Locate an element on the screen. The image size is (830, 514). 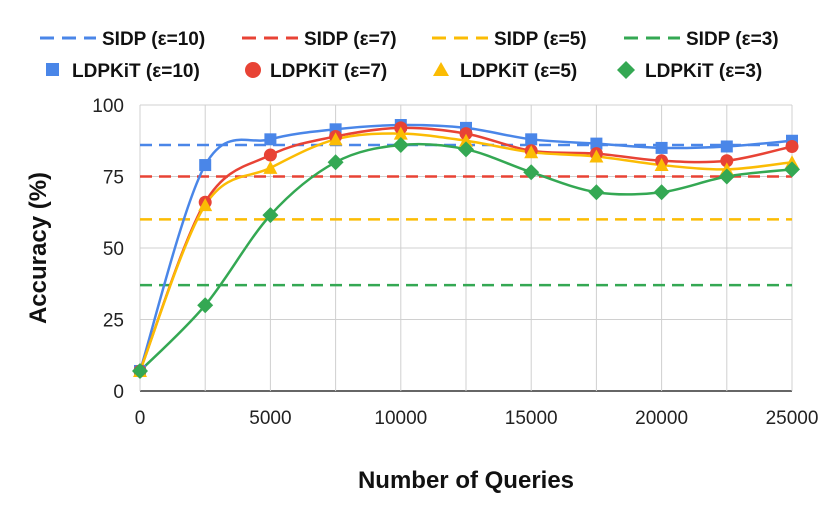
legend-label-ldpkit-7: LDPKiT (ε=7) is located at coordinates (328, 71).